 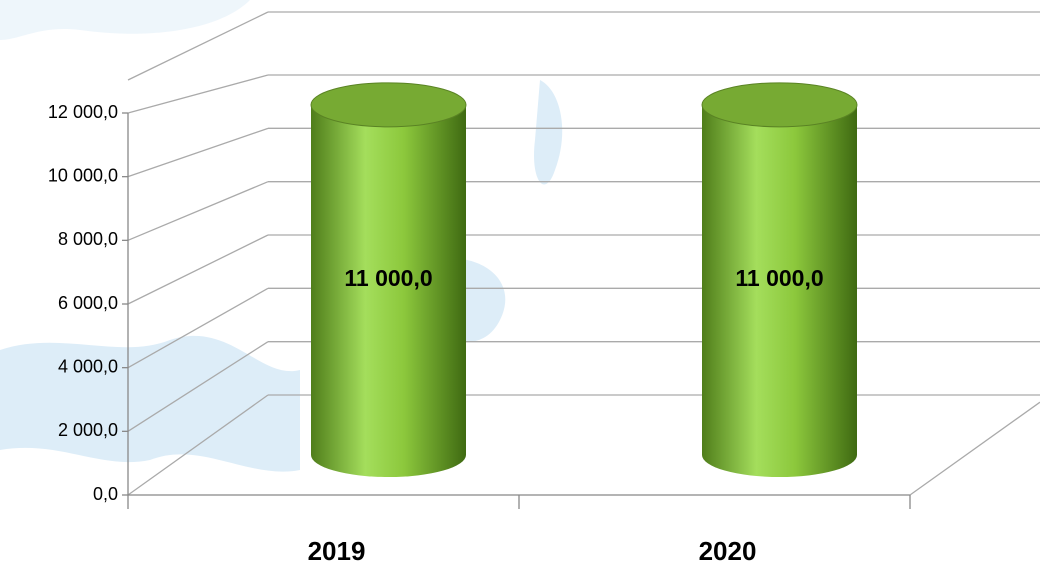 I want to click on y-tick-label: 4 000,0, so click(x=88, y=366).